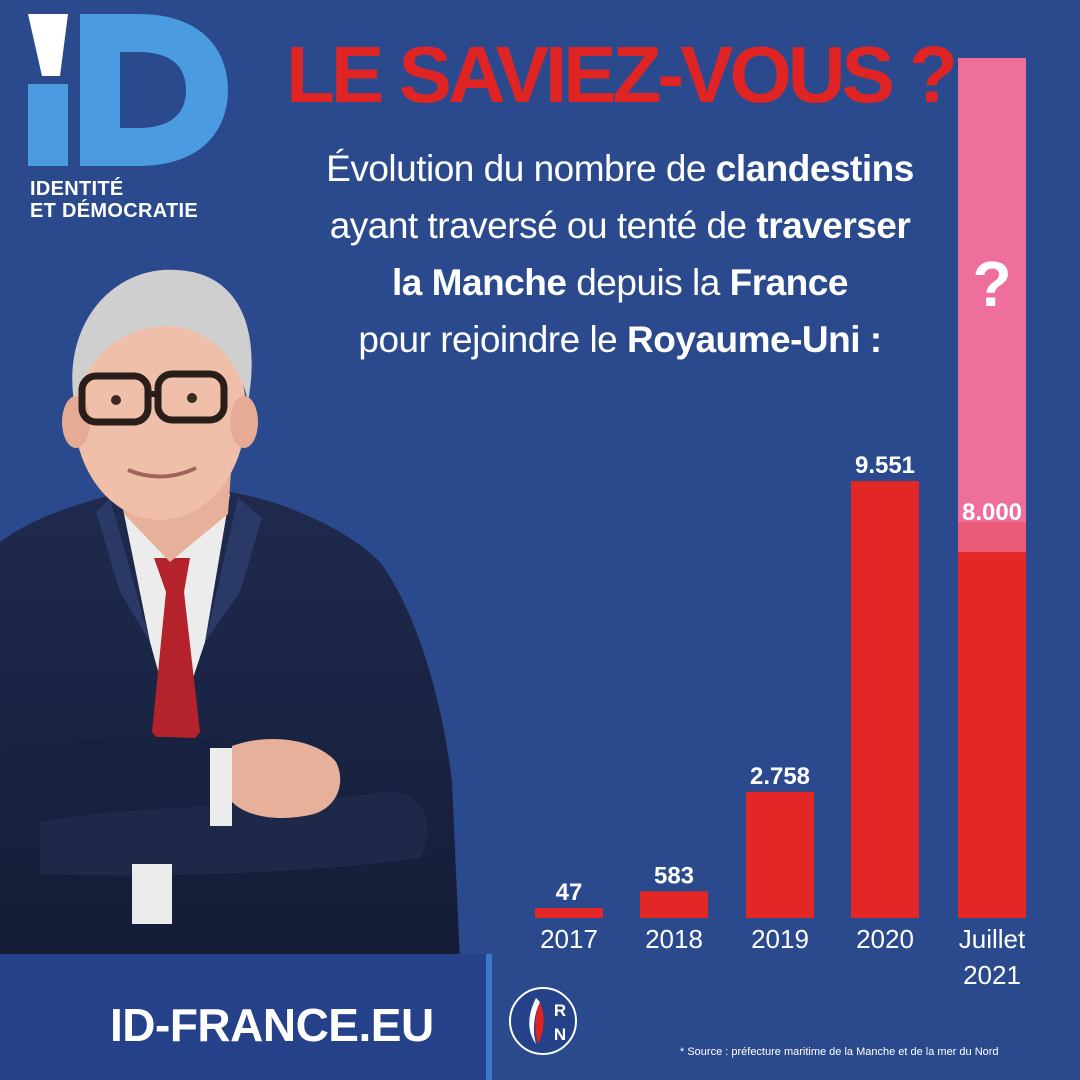 The height and width of the screenshot is (1080, 1080). I want to click on subtitle-emphasis: Royaume-Uni :, so click(754, 339).